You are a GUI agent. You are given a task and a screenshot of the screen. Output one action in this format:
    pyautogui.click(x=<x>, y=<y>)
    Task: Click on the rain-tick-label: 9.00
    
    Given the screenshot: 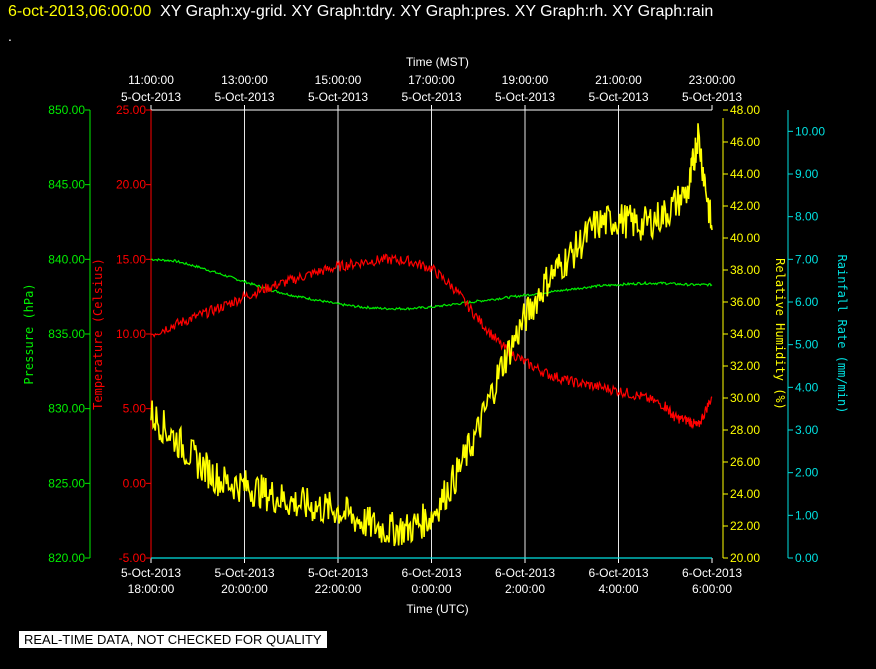 What is the action you would take?
    pyautogui.click(x=807, y=174)
    